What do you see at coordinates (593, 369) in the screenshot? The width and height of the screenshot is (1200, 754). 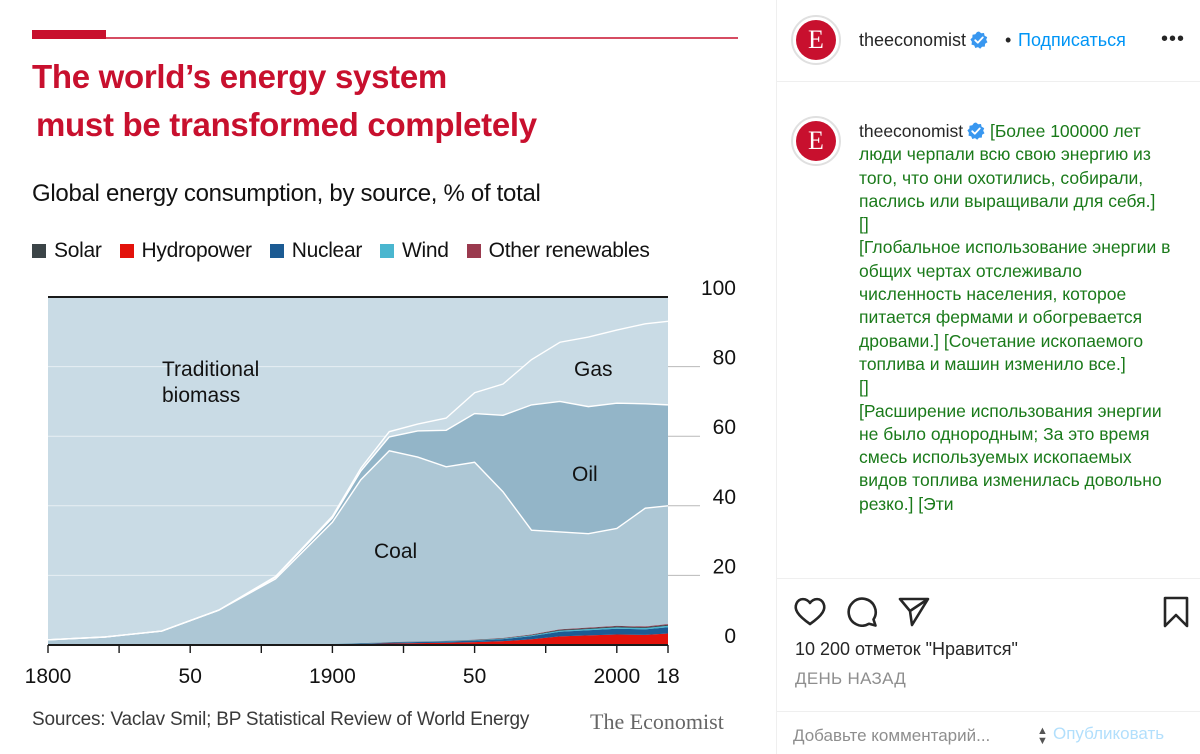 I see `area-label-gas: Gas` at bounding box center [593, 369].